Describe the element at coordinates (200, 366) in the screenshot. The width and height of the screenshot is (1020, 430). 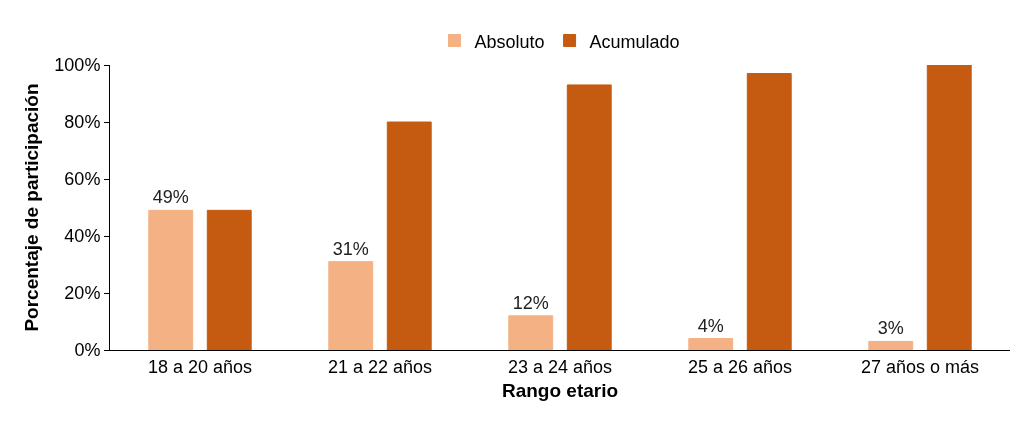
I see `x-tick-label: 18 a 20 años` at that location.